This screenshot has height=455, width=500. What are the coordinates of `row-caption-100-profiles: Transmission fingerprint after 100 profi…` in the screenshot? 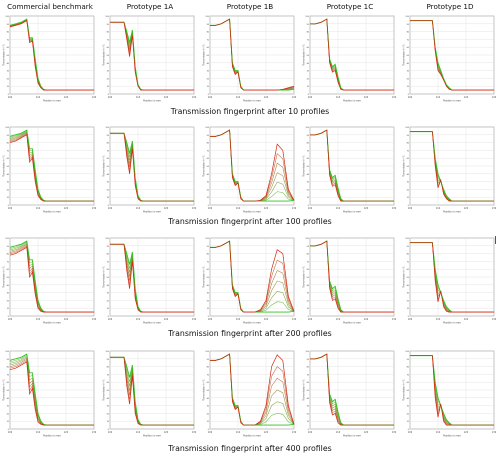 It's located at (250, 221).